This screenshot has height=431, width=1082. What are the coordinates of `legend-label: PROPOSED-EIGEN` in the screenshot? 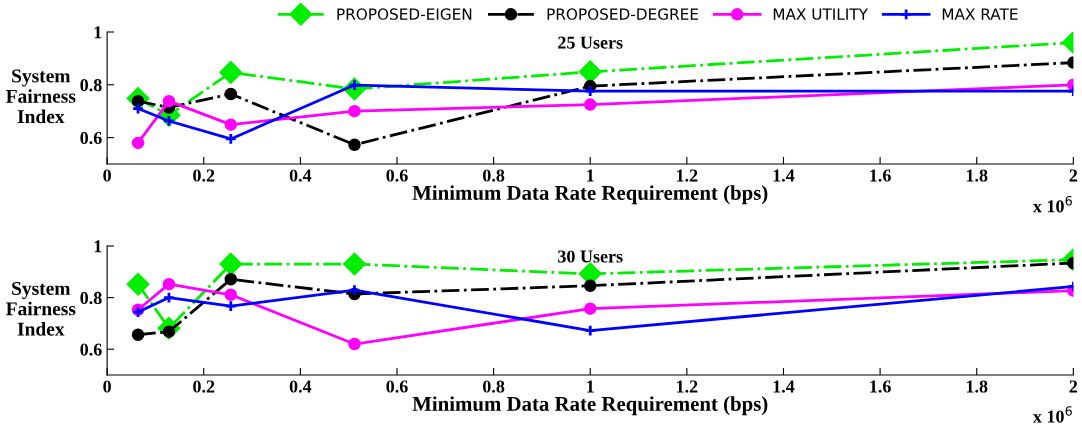 It's located at (404, 14).